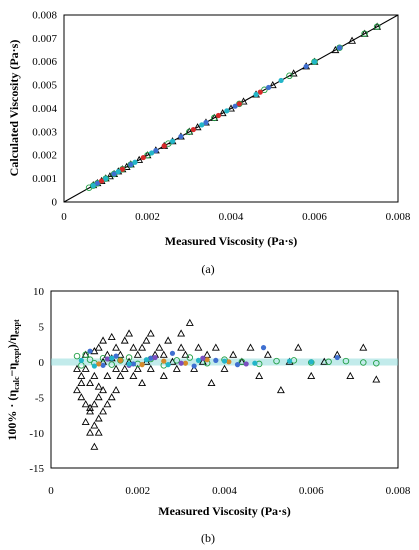  I want to click on chart-a-x-ticks: 0 0.002 0.004 0.006 0.008, so click(236, 217).